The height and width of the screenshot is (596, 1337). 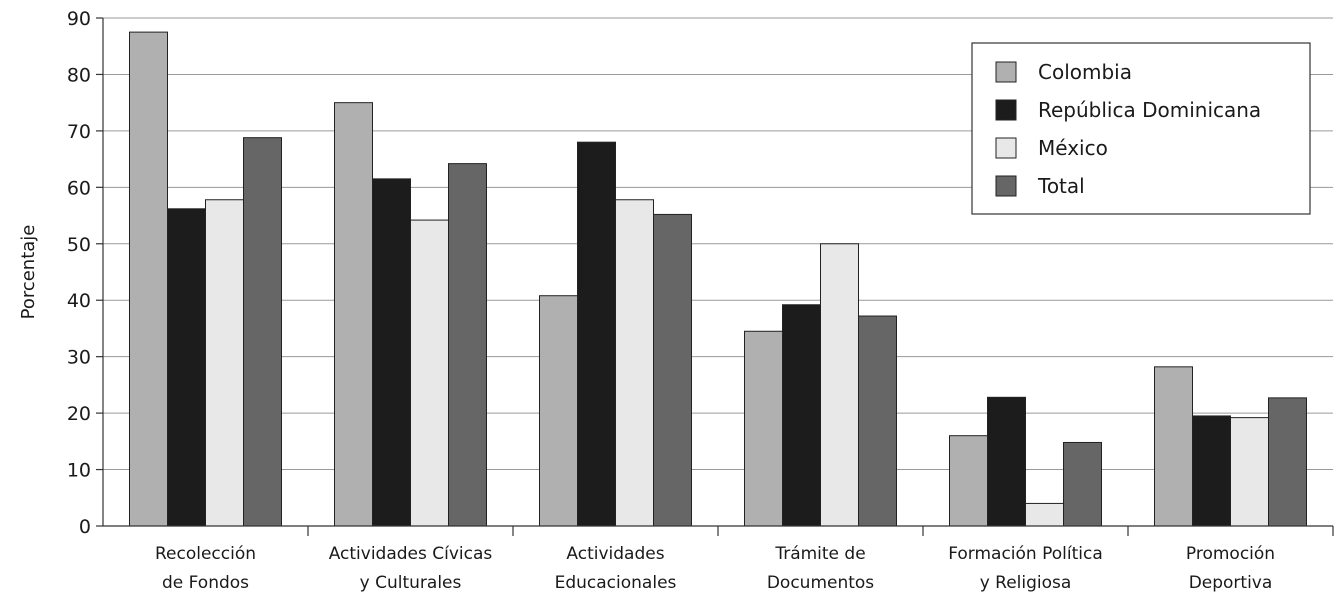 I want to click on y-tick-label: 80, so click(x=79, y=75).